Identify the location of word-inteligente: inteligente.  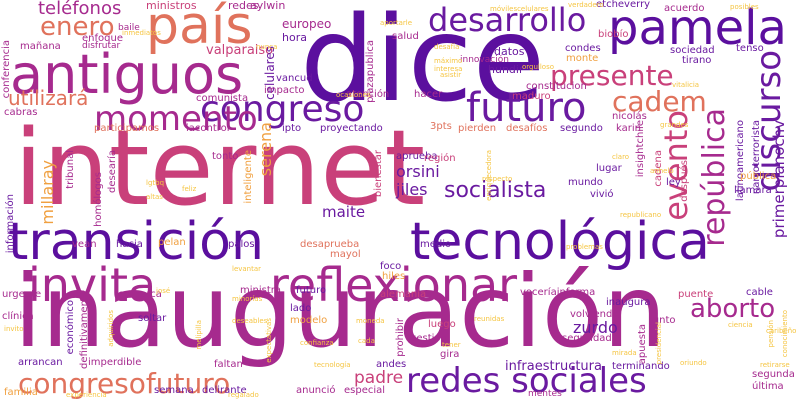
(248, 177).